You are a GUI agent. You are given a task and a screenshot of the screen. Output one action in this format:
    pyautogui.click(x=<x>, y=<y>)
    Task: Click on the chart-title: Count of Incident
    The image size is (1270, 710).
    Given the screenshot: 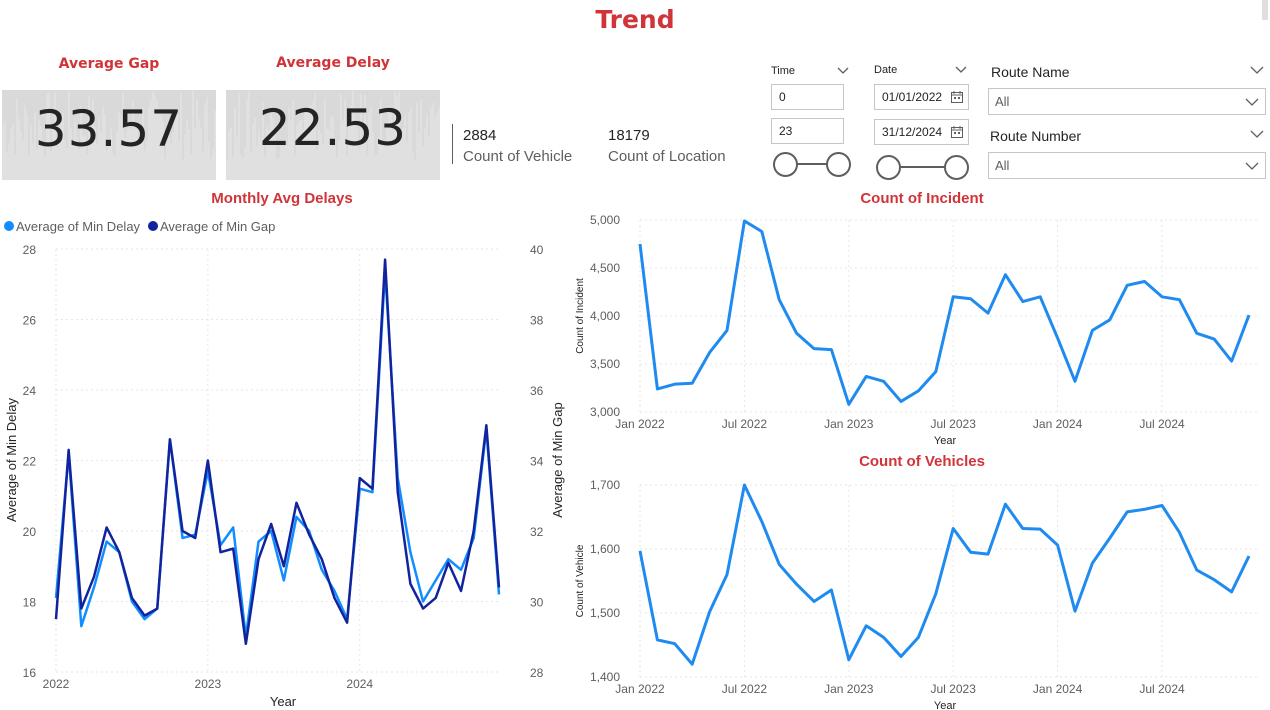 What is the action you would take?
    pyautogui.click(x=921, y=198)
    